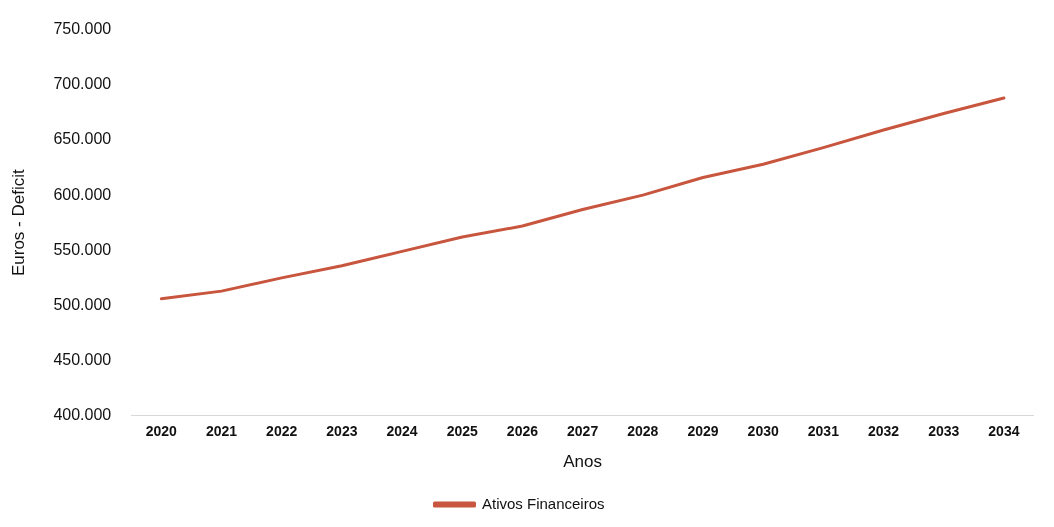 The height and width of the screenshot is (527, 1054). Describe the element at coordinates (82, 29) in the screenshot. I see `y-tick-label: 750.000` at that location.